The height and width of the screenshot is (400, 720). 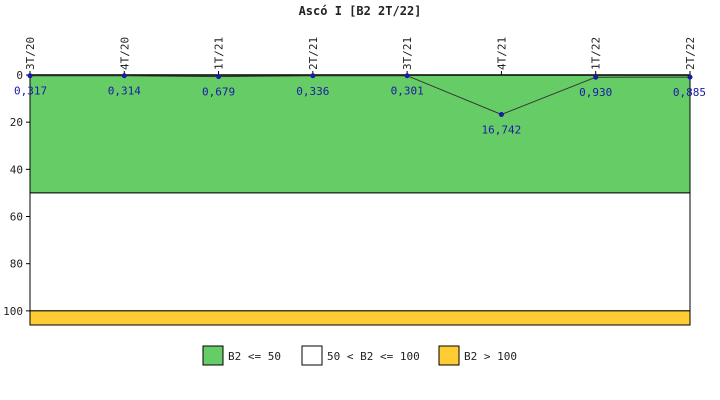 I want to click on x-tick-label: 3T/21, so click(x=407, y=53).